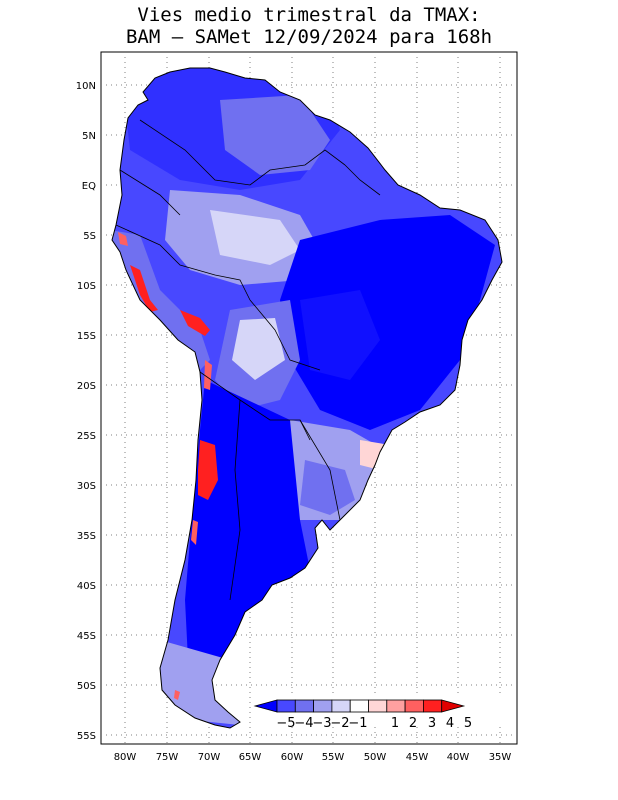 This screenshot has width=618, height=800. Describe the element at coordinates (395, 723) in the screenshot. I see `colorbar-label: 1` at that location.